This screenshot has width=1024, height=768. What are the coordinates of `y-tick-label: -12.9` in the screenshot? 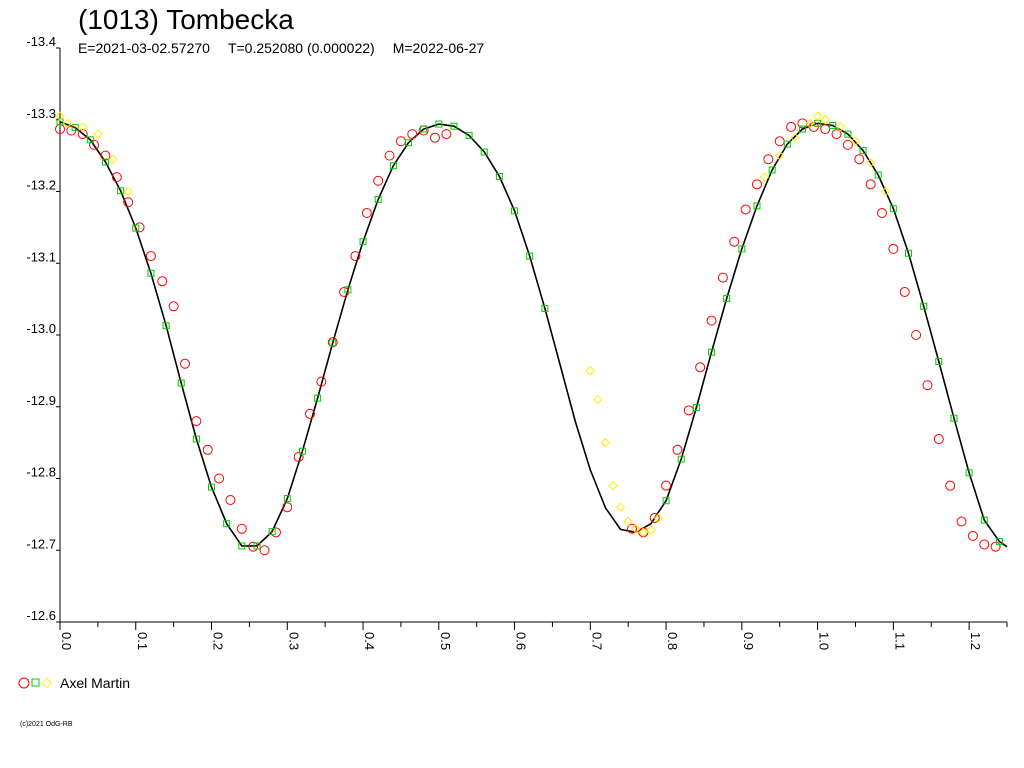 It's located at (41, 400).